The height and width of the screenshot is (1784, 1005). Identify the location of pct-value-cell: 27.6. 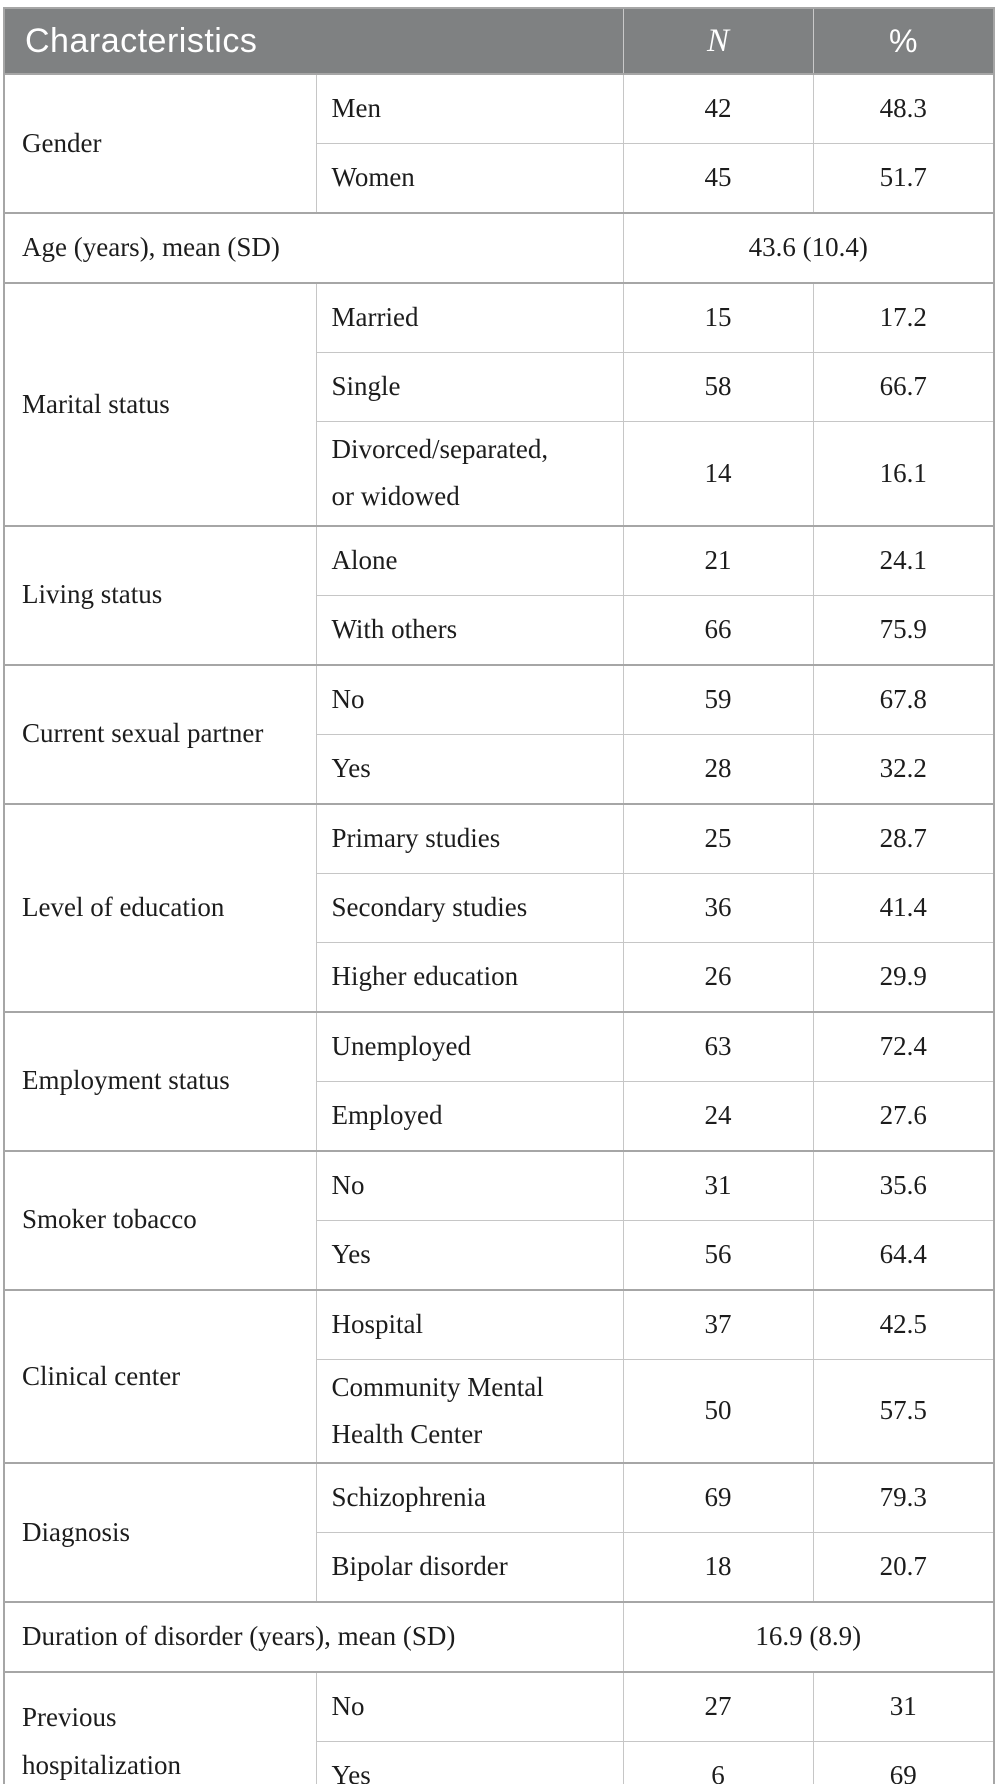
(903, 1115).